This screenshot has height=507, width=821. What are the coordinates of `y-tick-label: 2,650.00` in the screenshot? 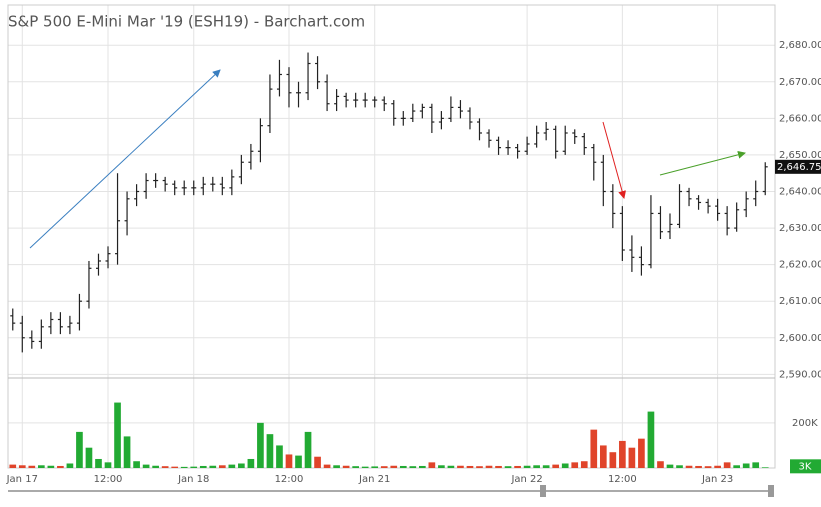 It's located at (800, 155).